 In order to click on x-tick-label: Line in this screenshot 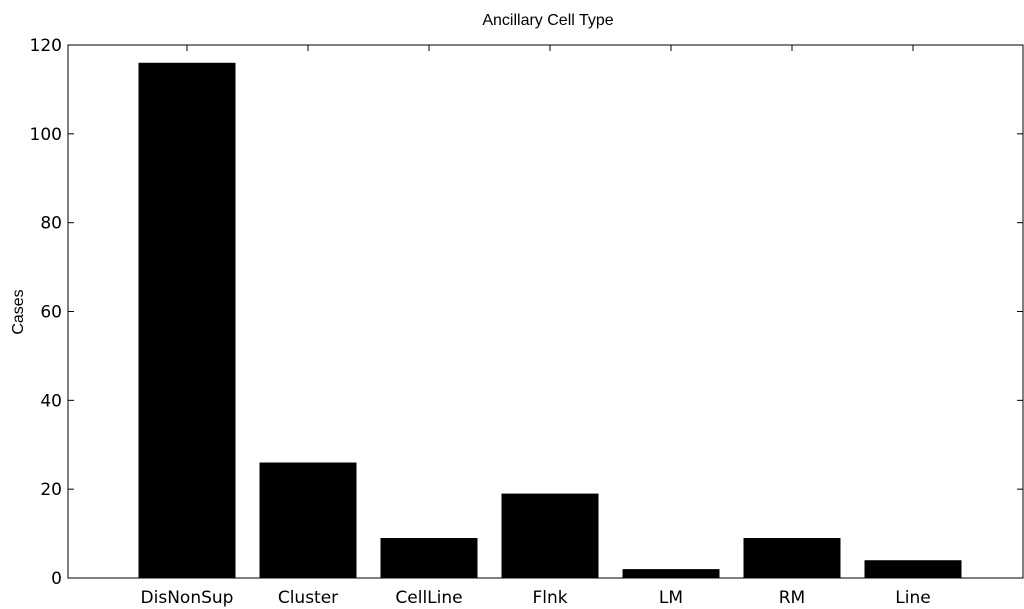, I will do `click(912, 598)`.